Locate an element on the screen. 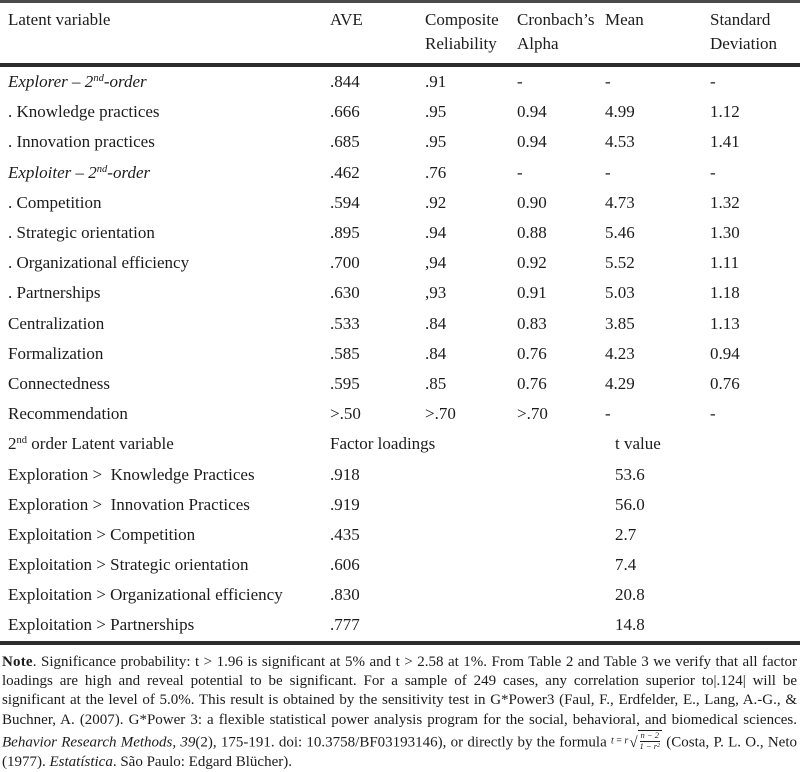  cell-standard-deviation: 0.94 is located at coordinates (725, 353).